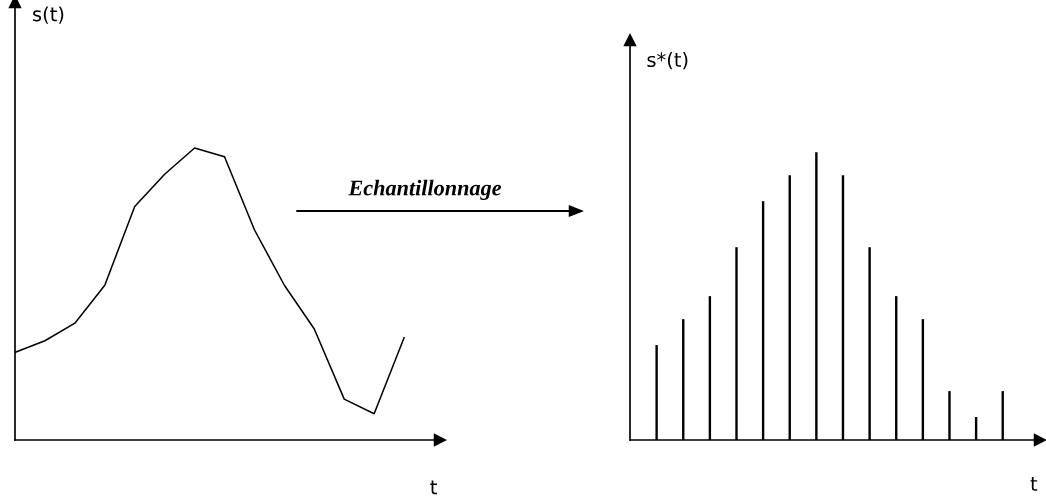 This screenshot has height=502, width=1046. Describe the element at coordinates (48, 15) in the screenshot. I see `y-axis-title: s(t)` at that location.